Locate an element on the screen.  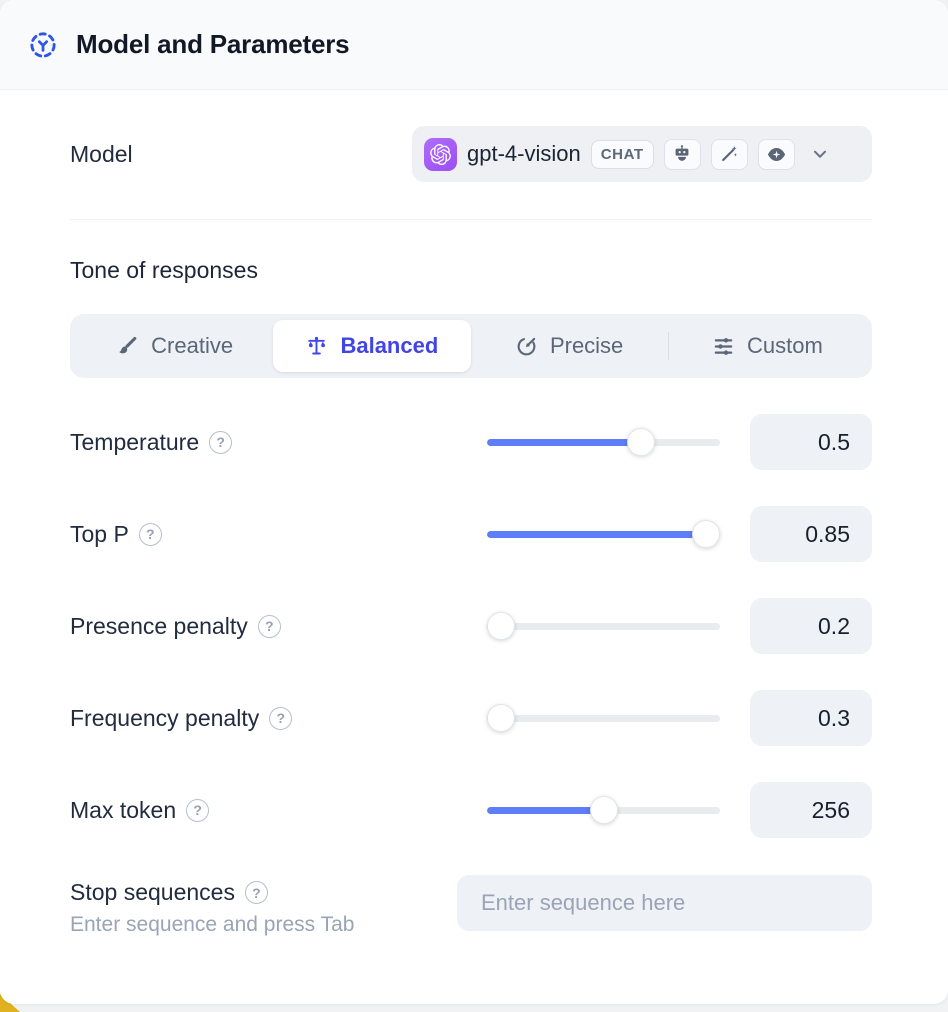
top-p-label: Top P is located at coordinates (99, 533).